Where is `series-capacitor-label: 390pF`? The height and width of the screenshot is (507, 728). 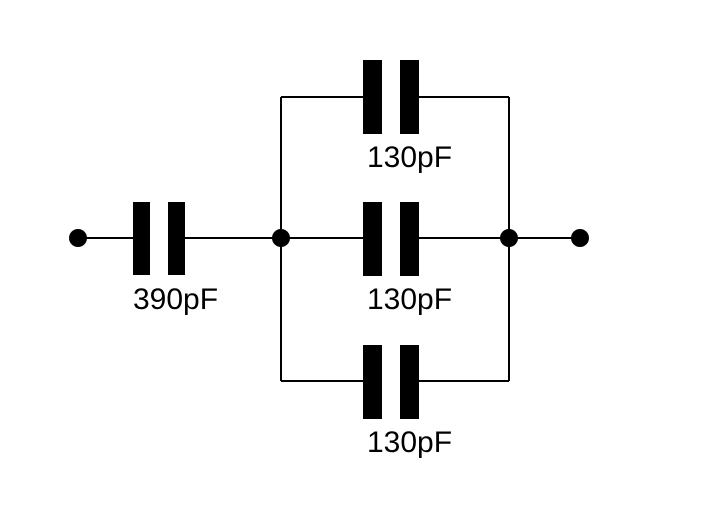 series-capacitor-label: 390pF is located at coordinates (175, 299).